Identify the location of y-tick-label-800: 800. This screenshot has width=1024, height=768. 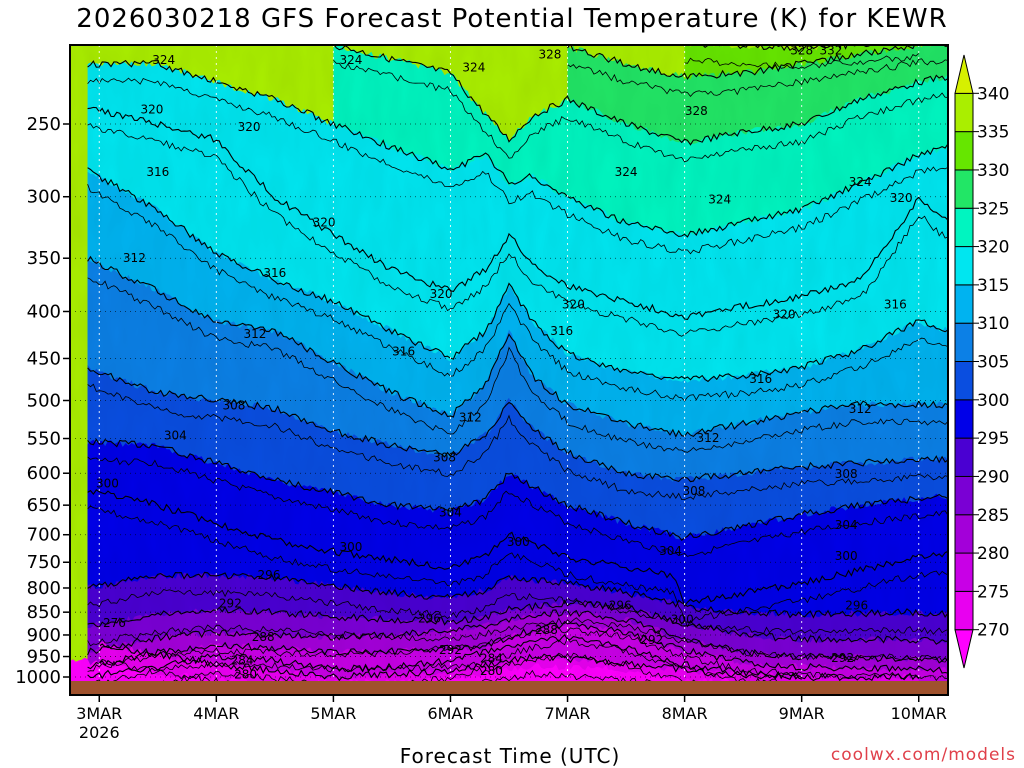
(44, 588).